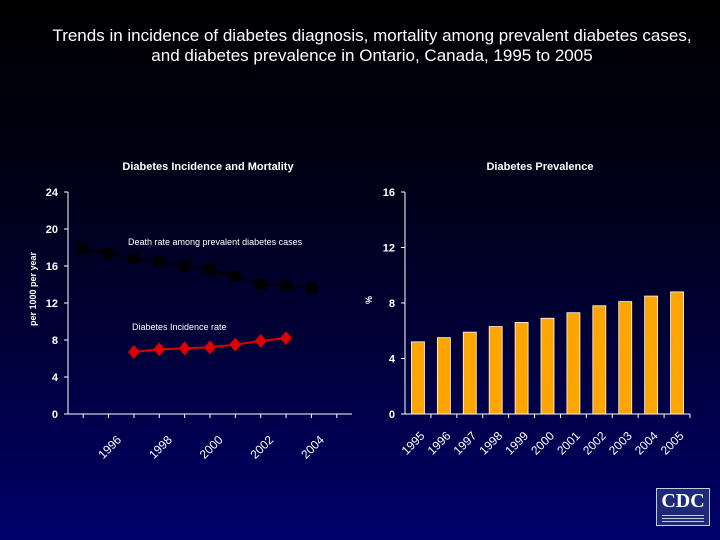  I want to click on right-y-tick-label: 12, so click(389, 249).